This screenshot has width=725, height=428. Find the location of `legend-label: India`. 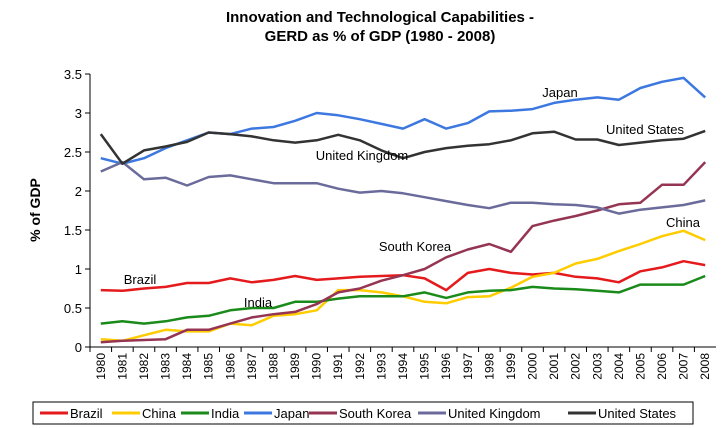

legend-label: India is located at coordinates (225, 413).